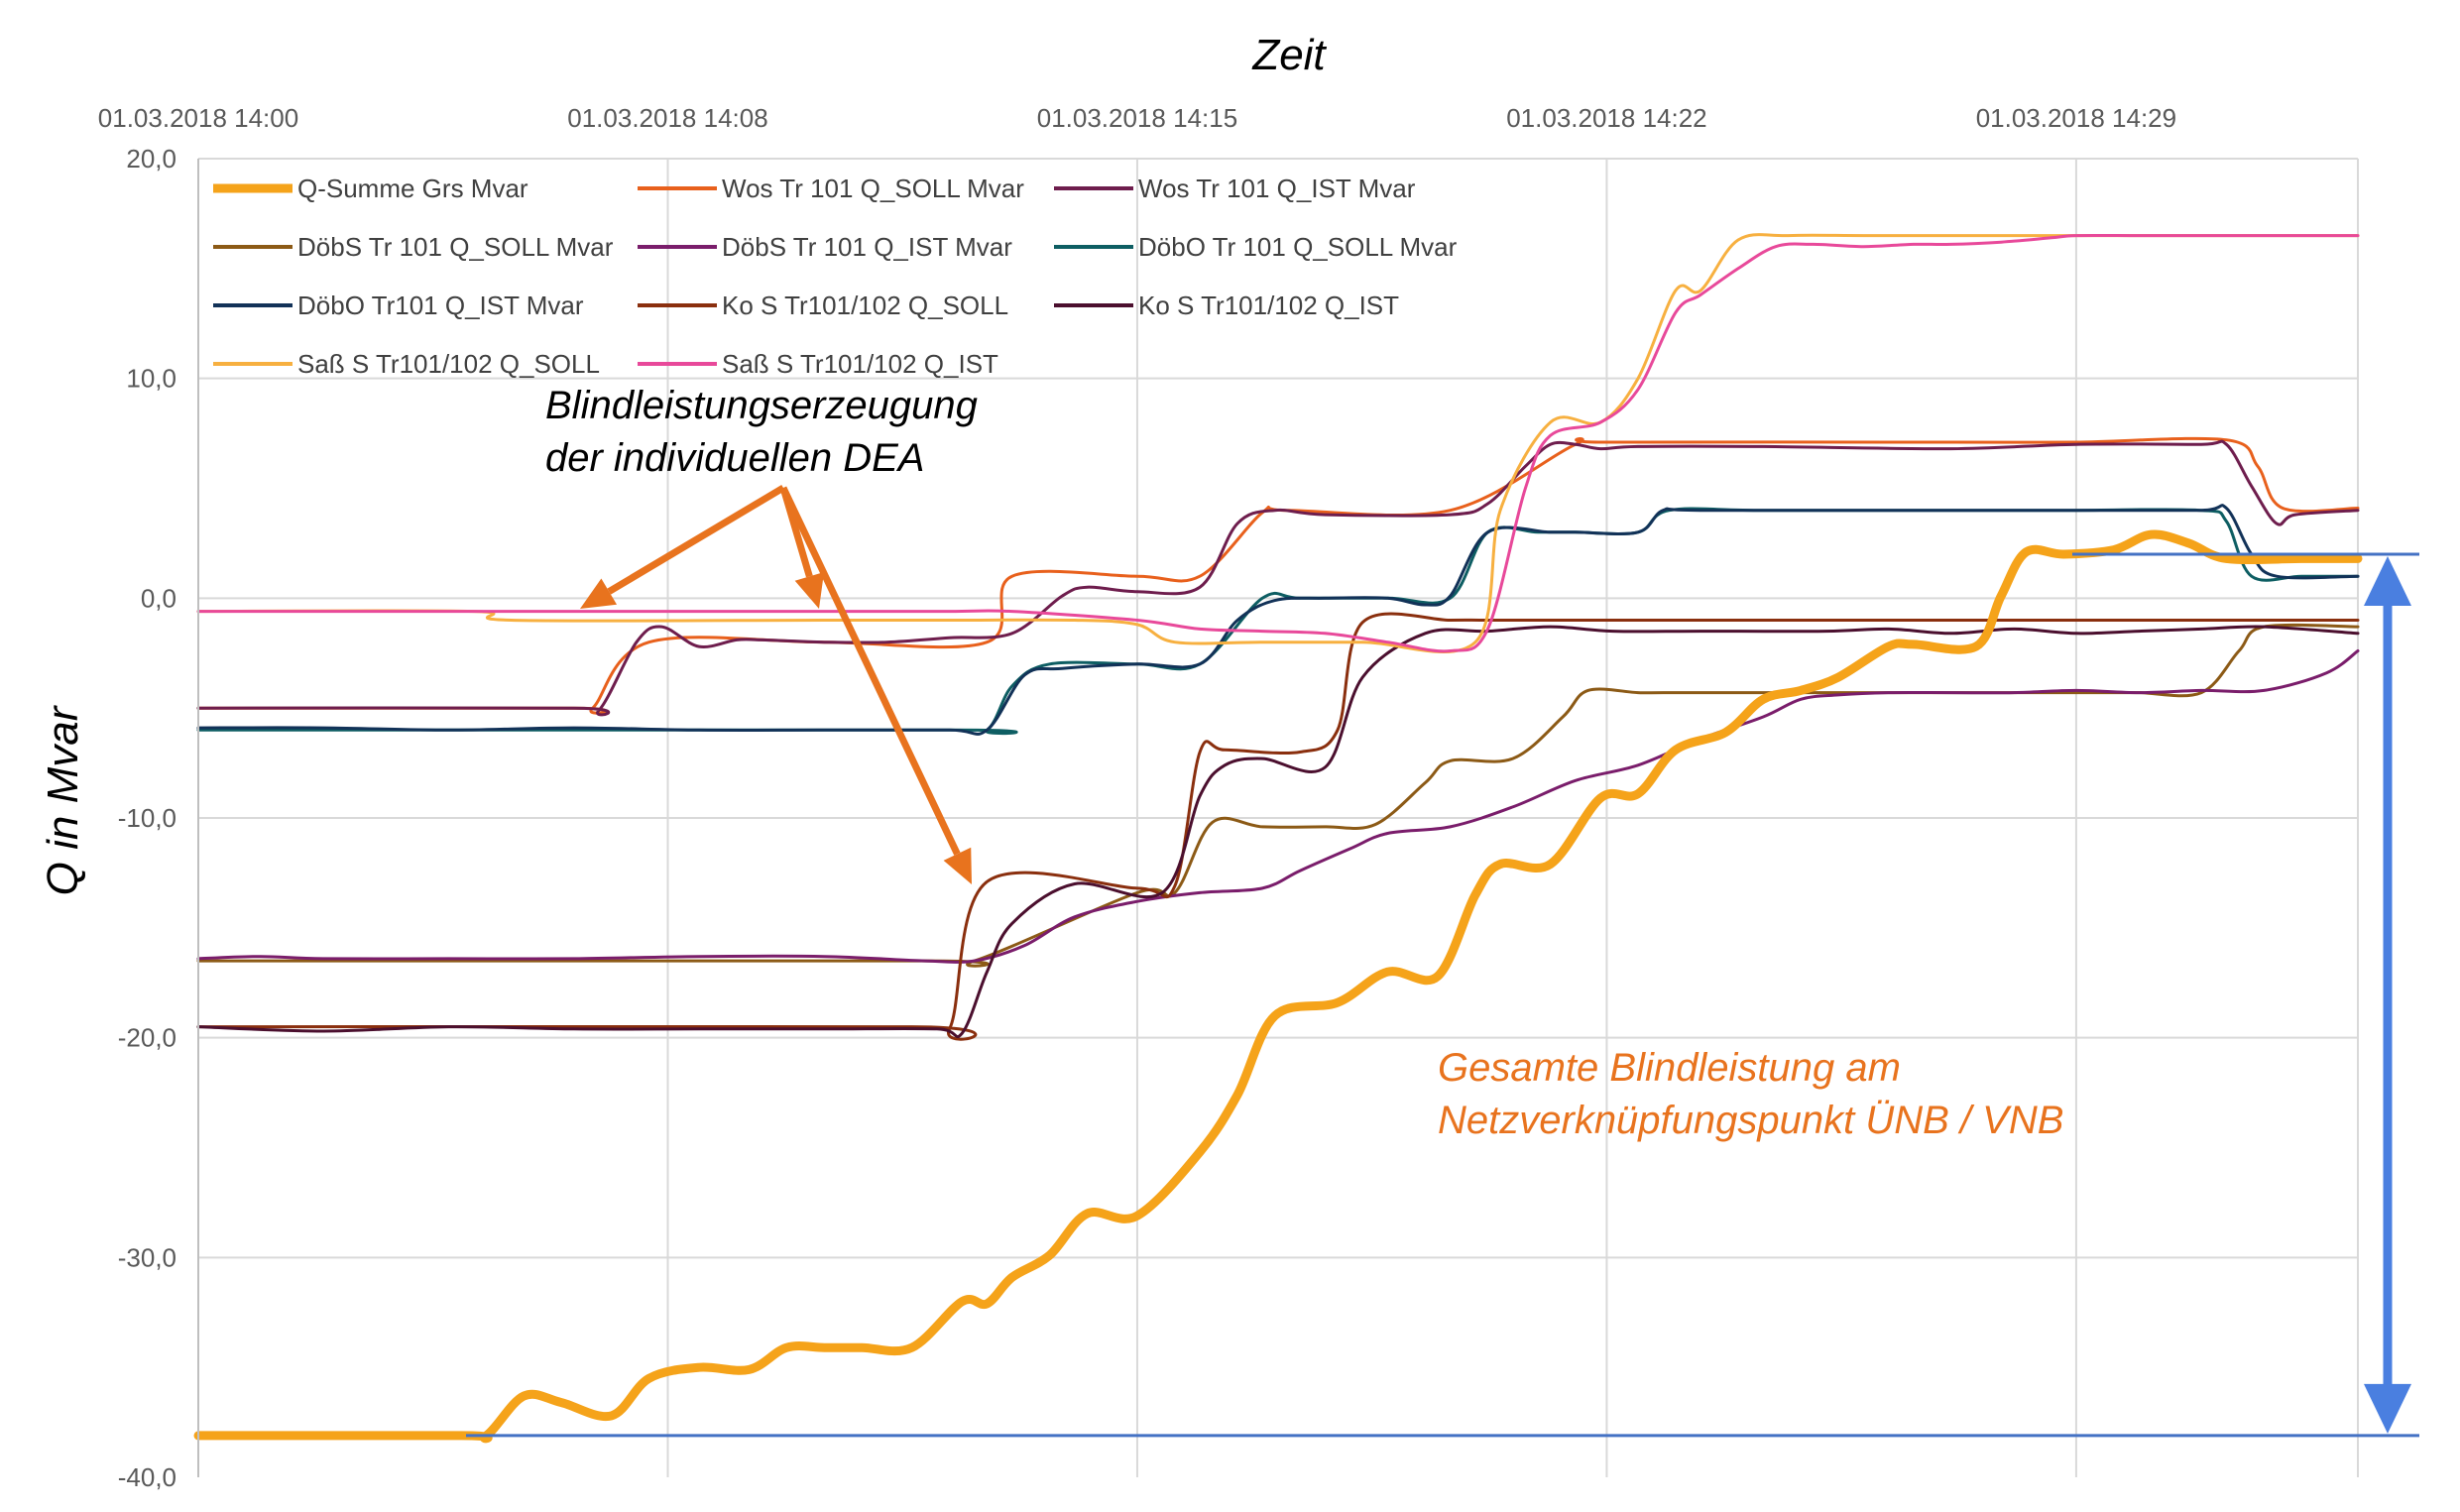 This screenshot has height=1512, width=2460. What do you see at coordinates (448, 364) in the screenshot?
I see `legend-label: Saß S Tr101/102 Q_SOLL` at bounding box center [448, 364].